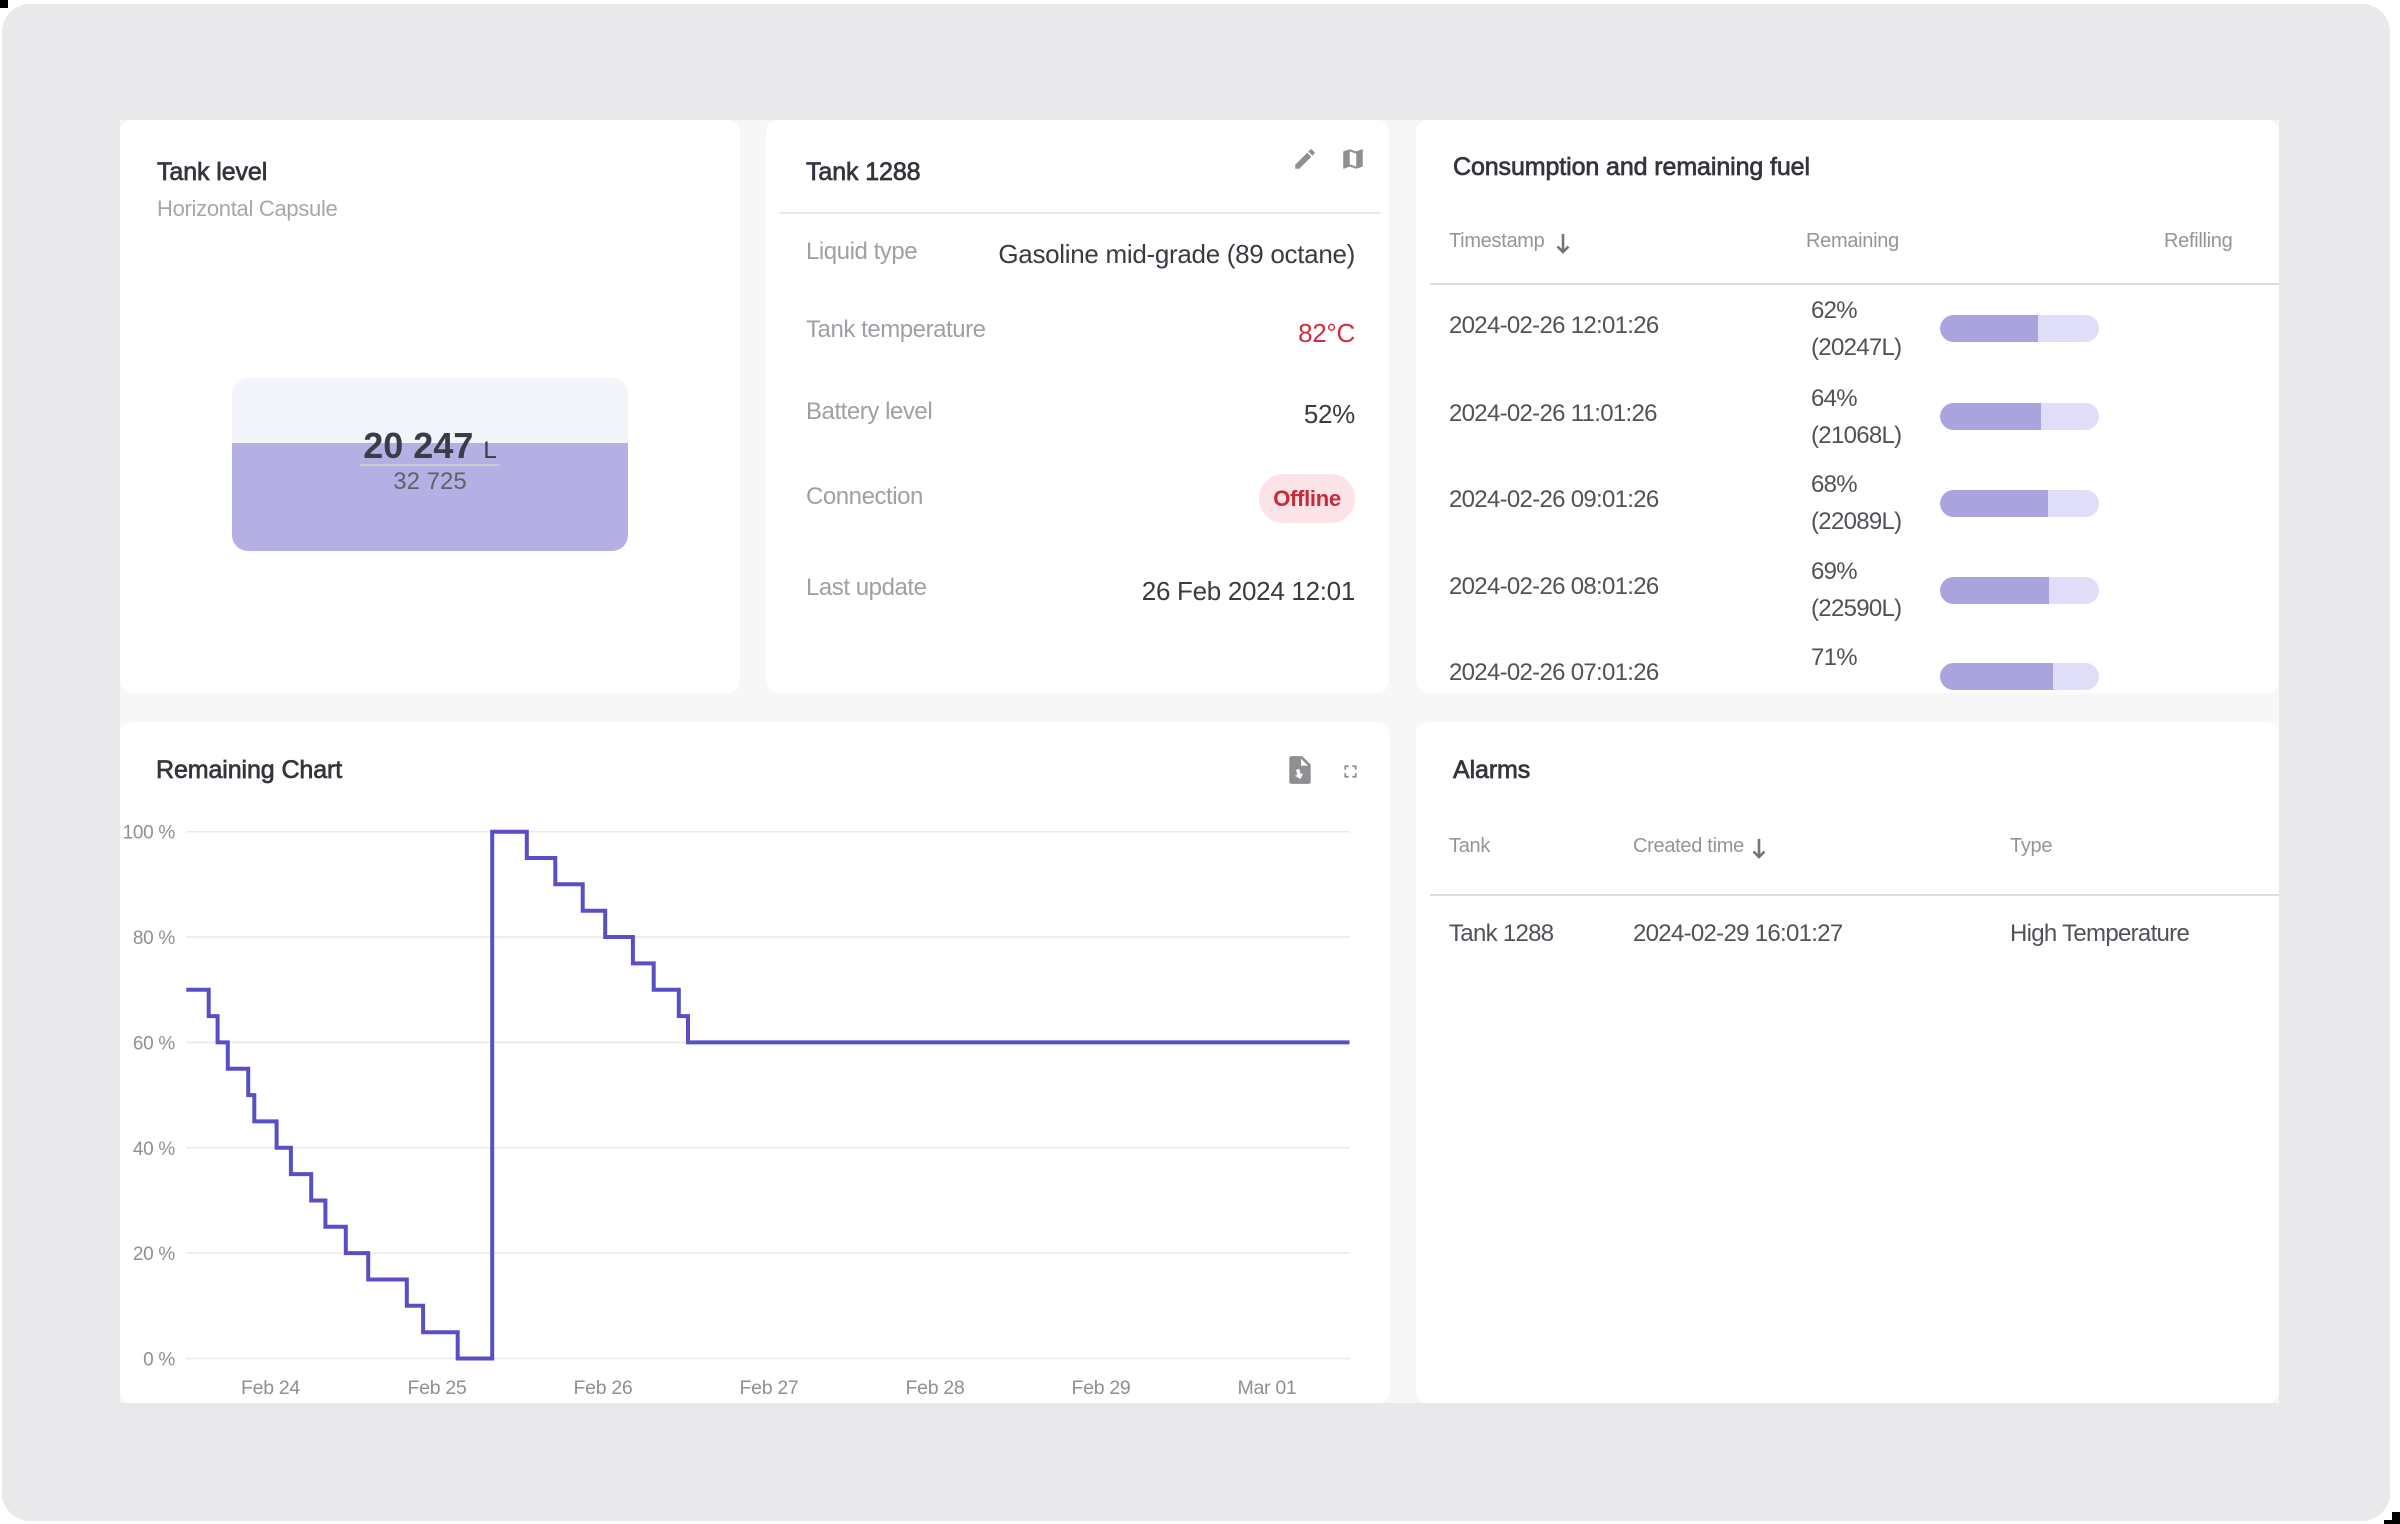 This screenshot has height=1524, width=2400. What do you see at coordinates (935, 1388) in the screenshot?
I see `svg-text: Feb 28` at bounding box center [935, 1388].